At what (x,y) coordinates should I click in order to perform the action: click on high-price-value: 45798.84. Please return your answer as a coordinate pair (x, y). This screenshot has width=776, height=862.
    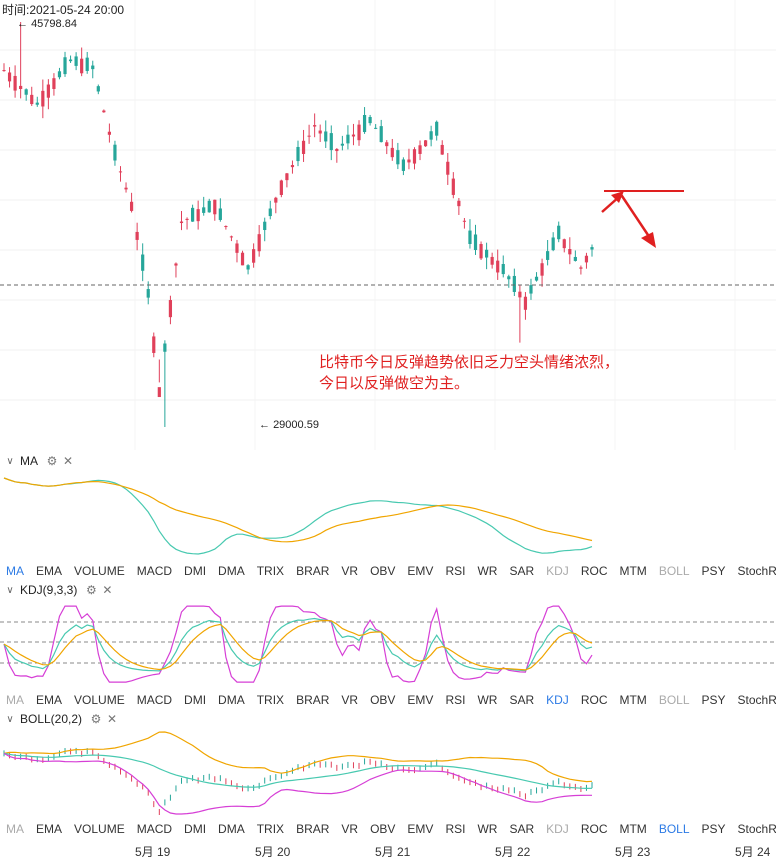
    Looking at the image, I should click on (54, 24).